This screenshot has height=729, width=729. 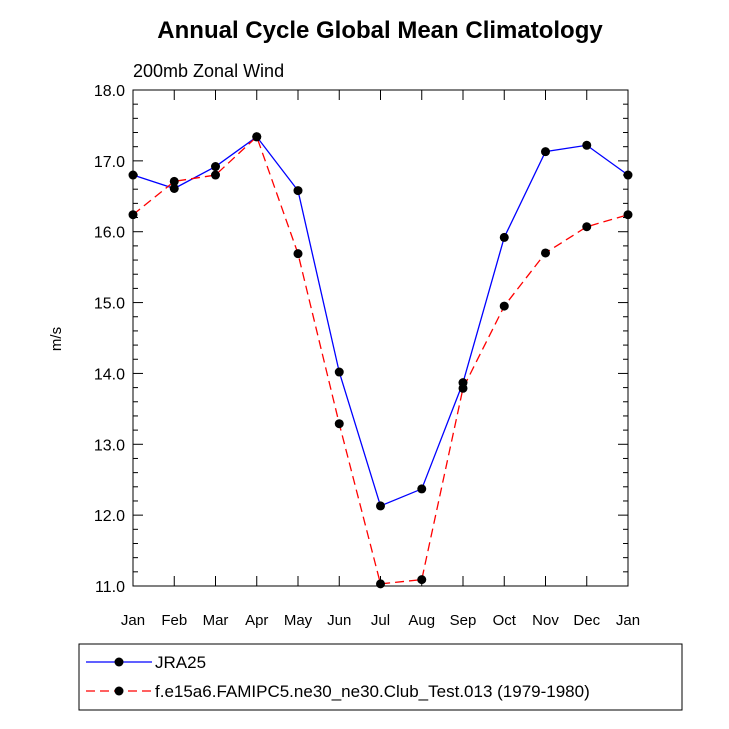 I want to click on x-tick-label: Jun, so click(x=339, y=620).